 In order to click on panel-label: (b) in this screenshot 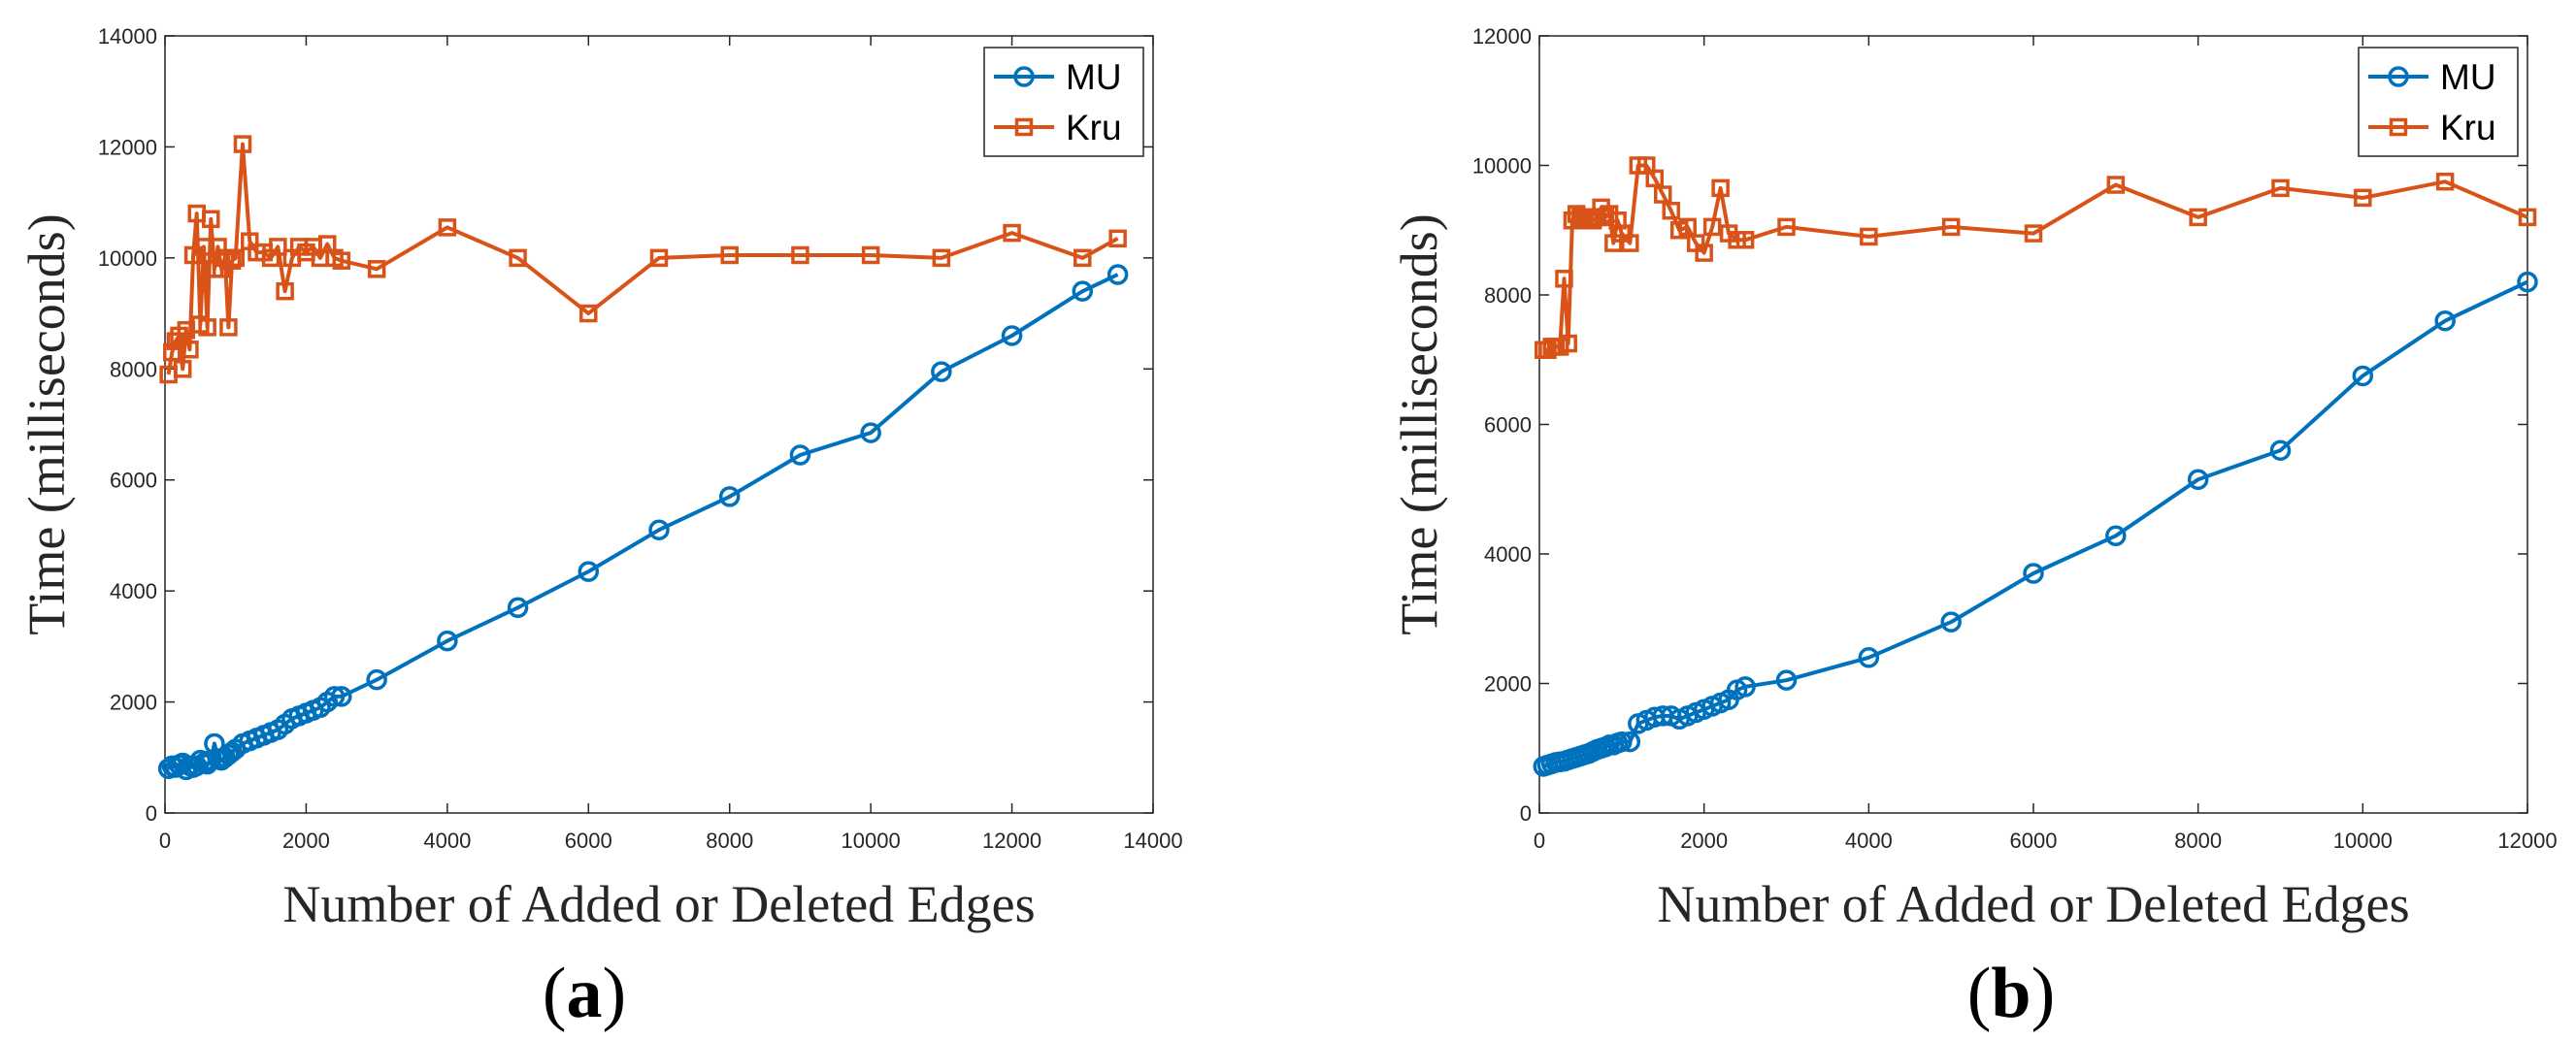, I will do `click(2011, 993)`.